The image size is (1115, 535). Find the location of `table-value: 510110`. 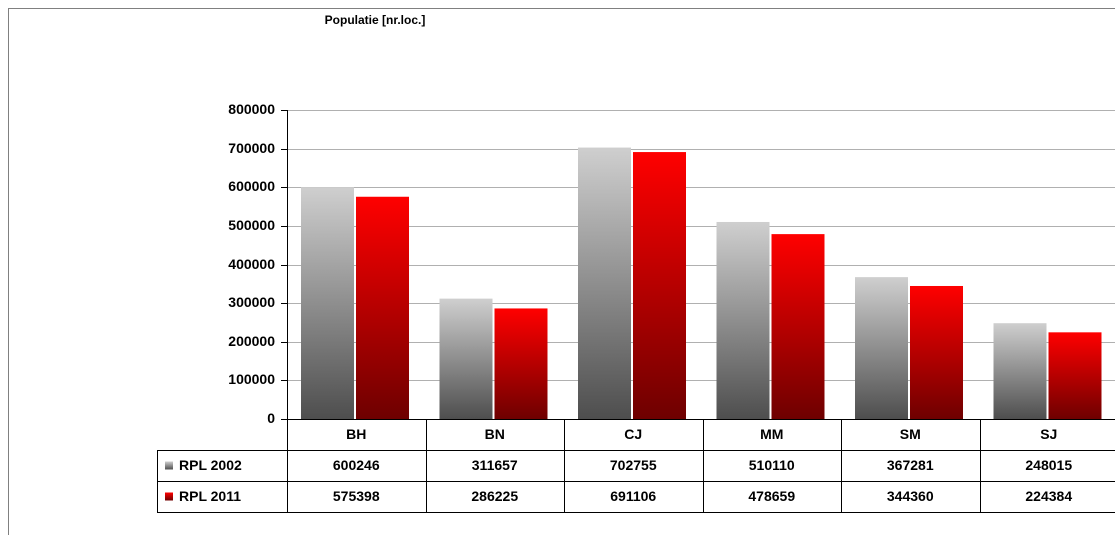

table-value: 510110 is located at coordinates (772, 465).